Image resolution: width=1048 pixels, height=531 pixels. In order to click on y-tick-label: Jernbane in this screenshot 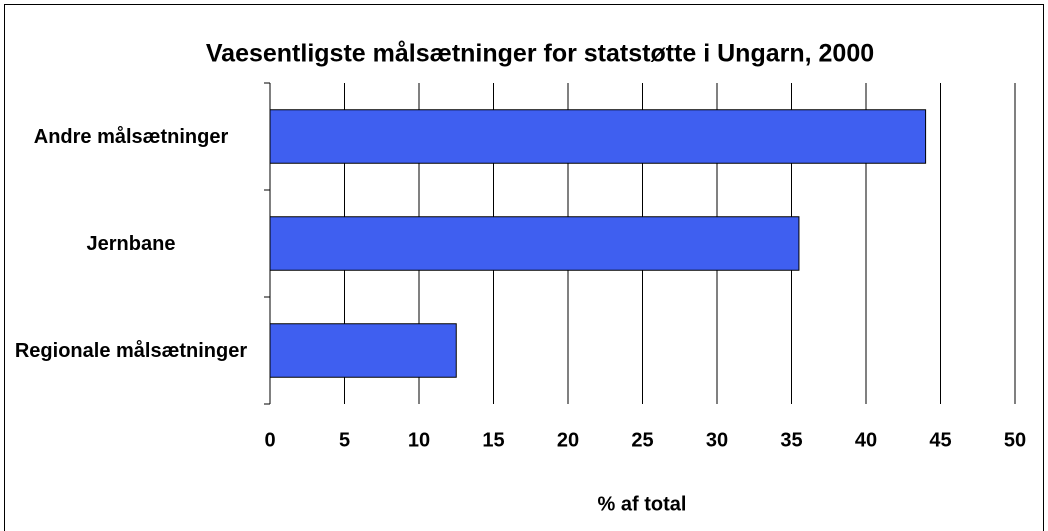, I will do `click(131, 243)`.